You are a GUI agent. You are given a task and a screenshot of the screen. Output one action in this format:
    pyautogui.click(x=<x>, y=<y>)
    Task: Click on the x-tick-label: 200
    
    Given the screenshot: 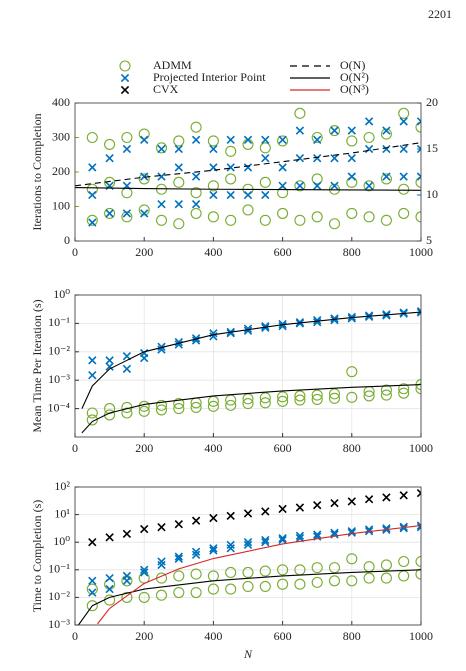 What is the action you would take?
    pyautogui.click(x=144, y=636)
    